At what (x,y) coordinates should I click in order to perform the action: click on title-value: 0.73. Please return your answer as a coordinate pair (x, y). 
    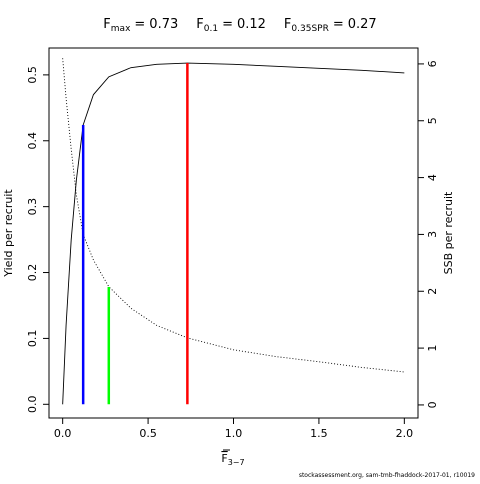
    Looking at the image, I should click on (163, 24).